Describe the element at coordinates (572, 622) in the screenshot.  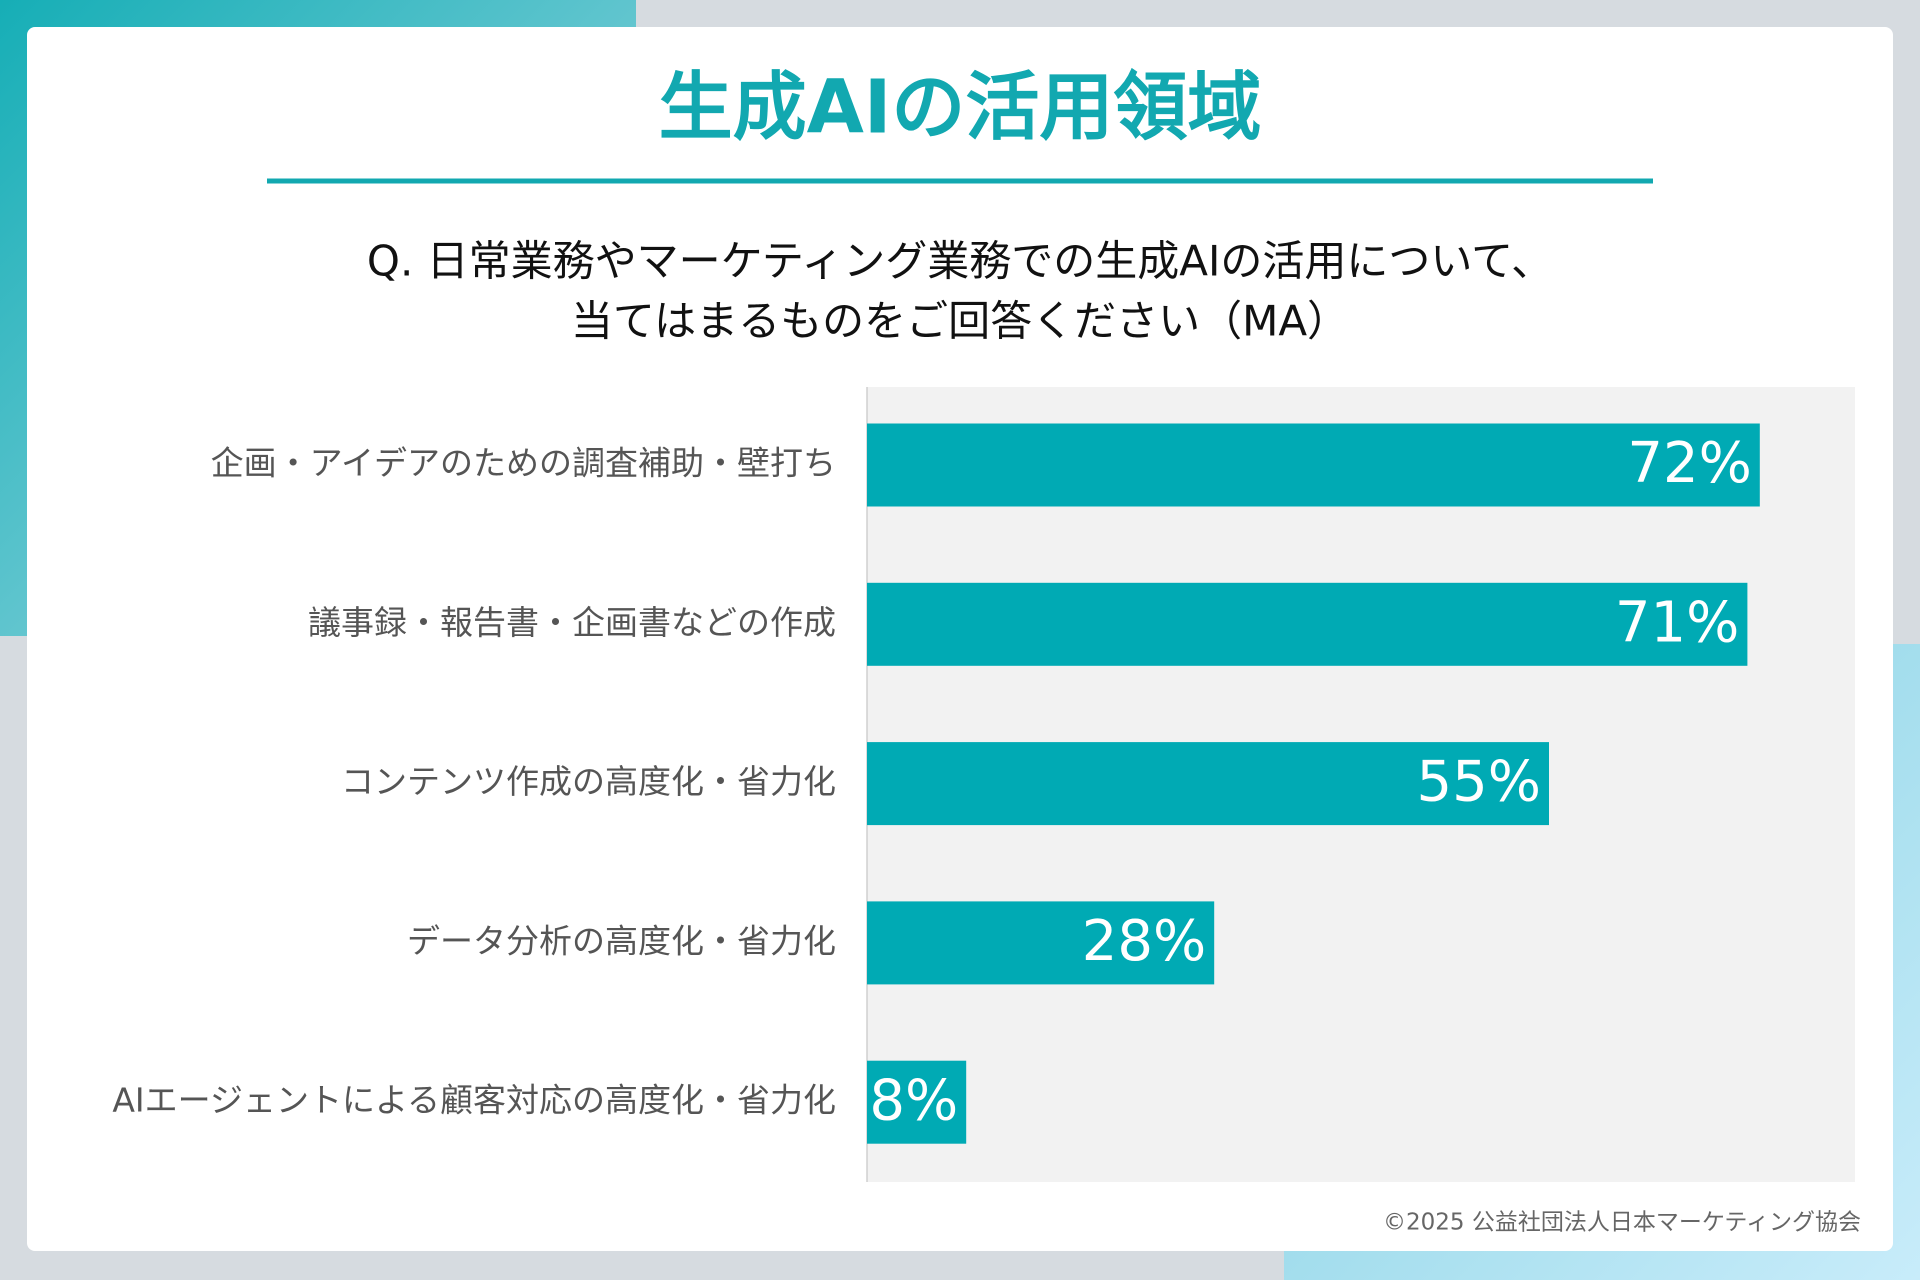
I see `category-label: 議事録・報告書・企画書などの作成` at that location.